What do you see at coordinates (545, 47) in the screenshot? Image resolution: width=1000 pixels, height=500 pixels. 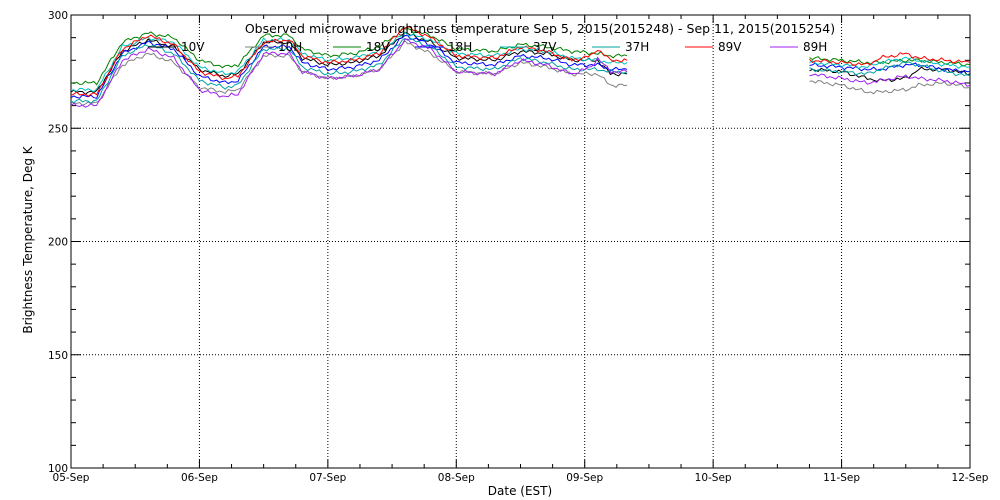 I see `legend-label-37v: 37V` at bounding box center [545, 47].